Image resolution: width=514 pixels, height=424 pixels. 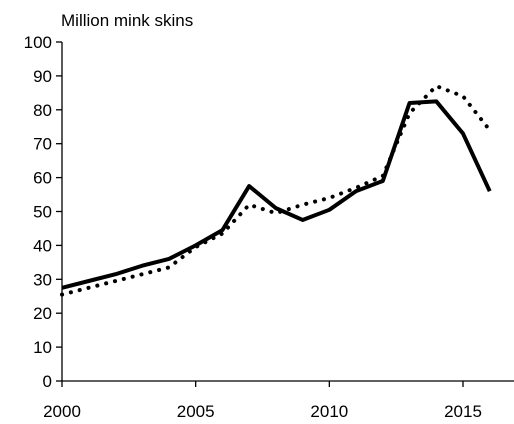 I want to click on y-tick-label: 30, so click(x=42, y=279).